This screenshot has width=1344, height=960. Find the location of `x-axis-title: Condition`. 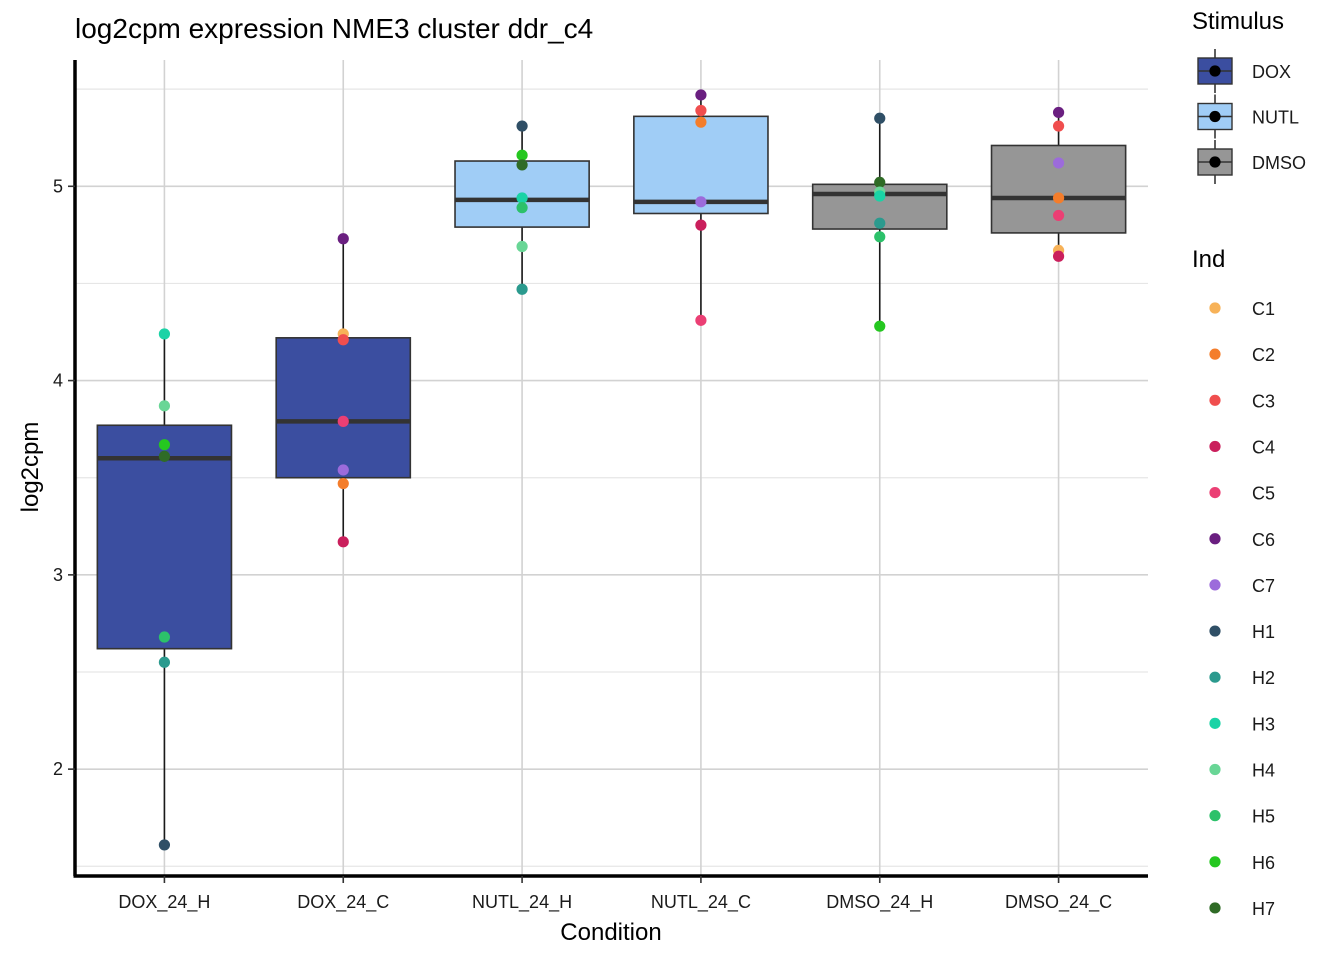

x-axis-title: Condition is located at coordinates (610, 932).